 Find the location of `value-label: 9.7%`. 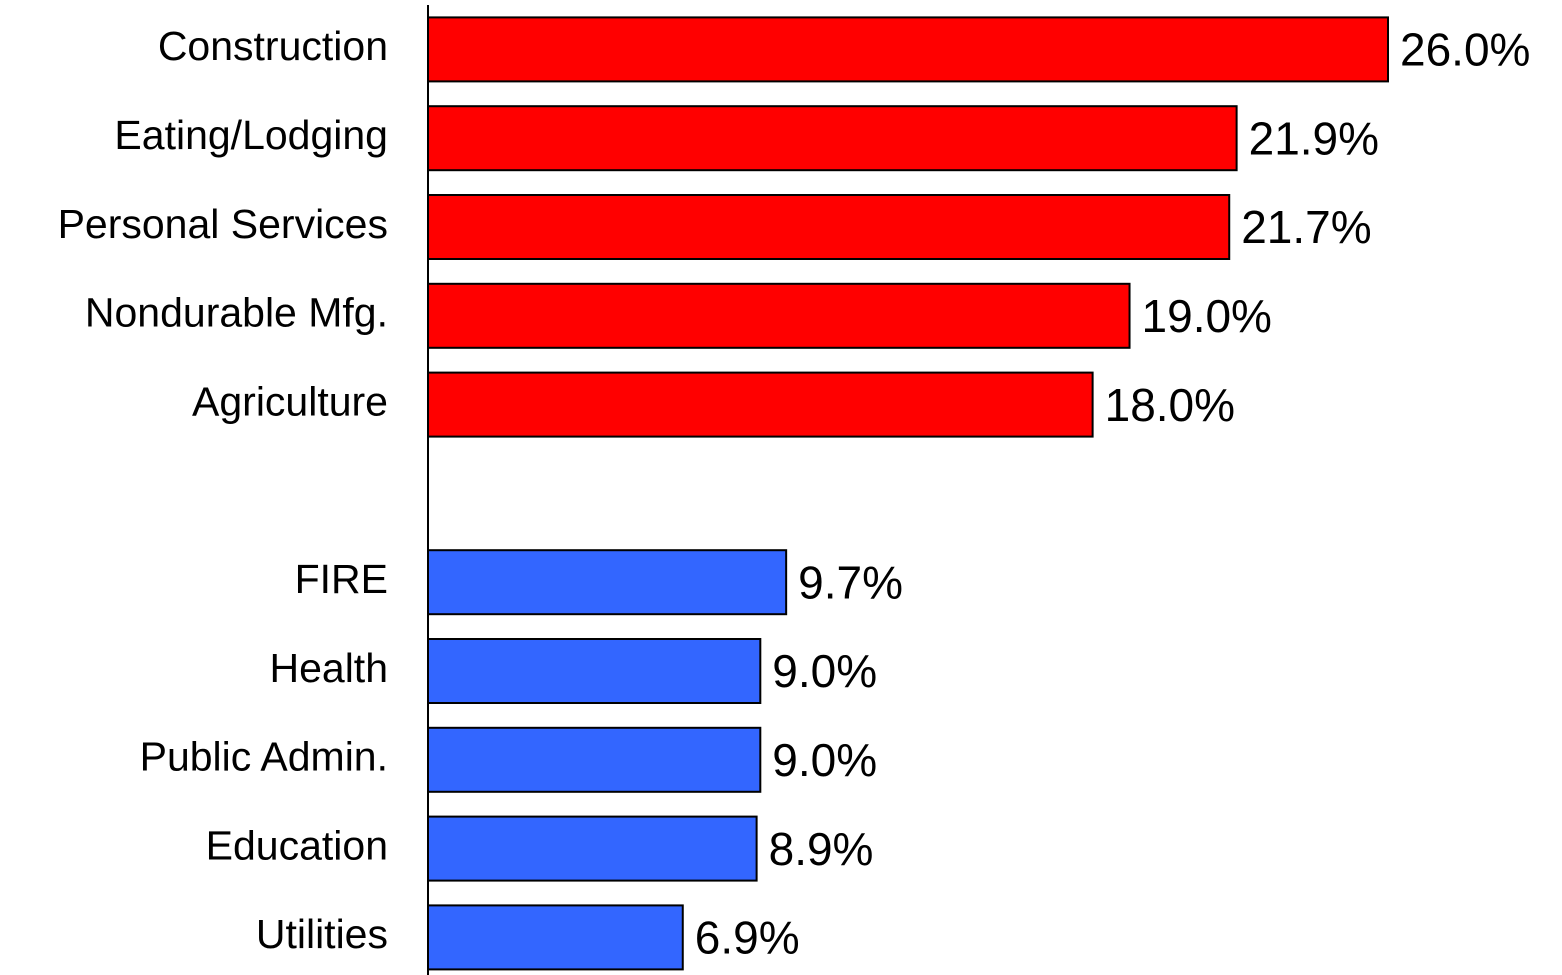

value-label: 9.7% is located at coordinates (850, 582).